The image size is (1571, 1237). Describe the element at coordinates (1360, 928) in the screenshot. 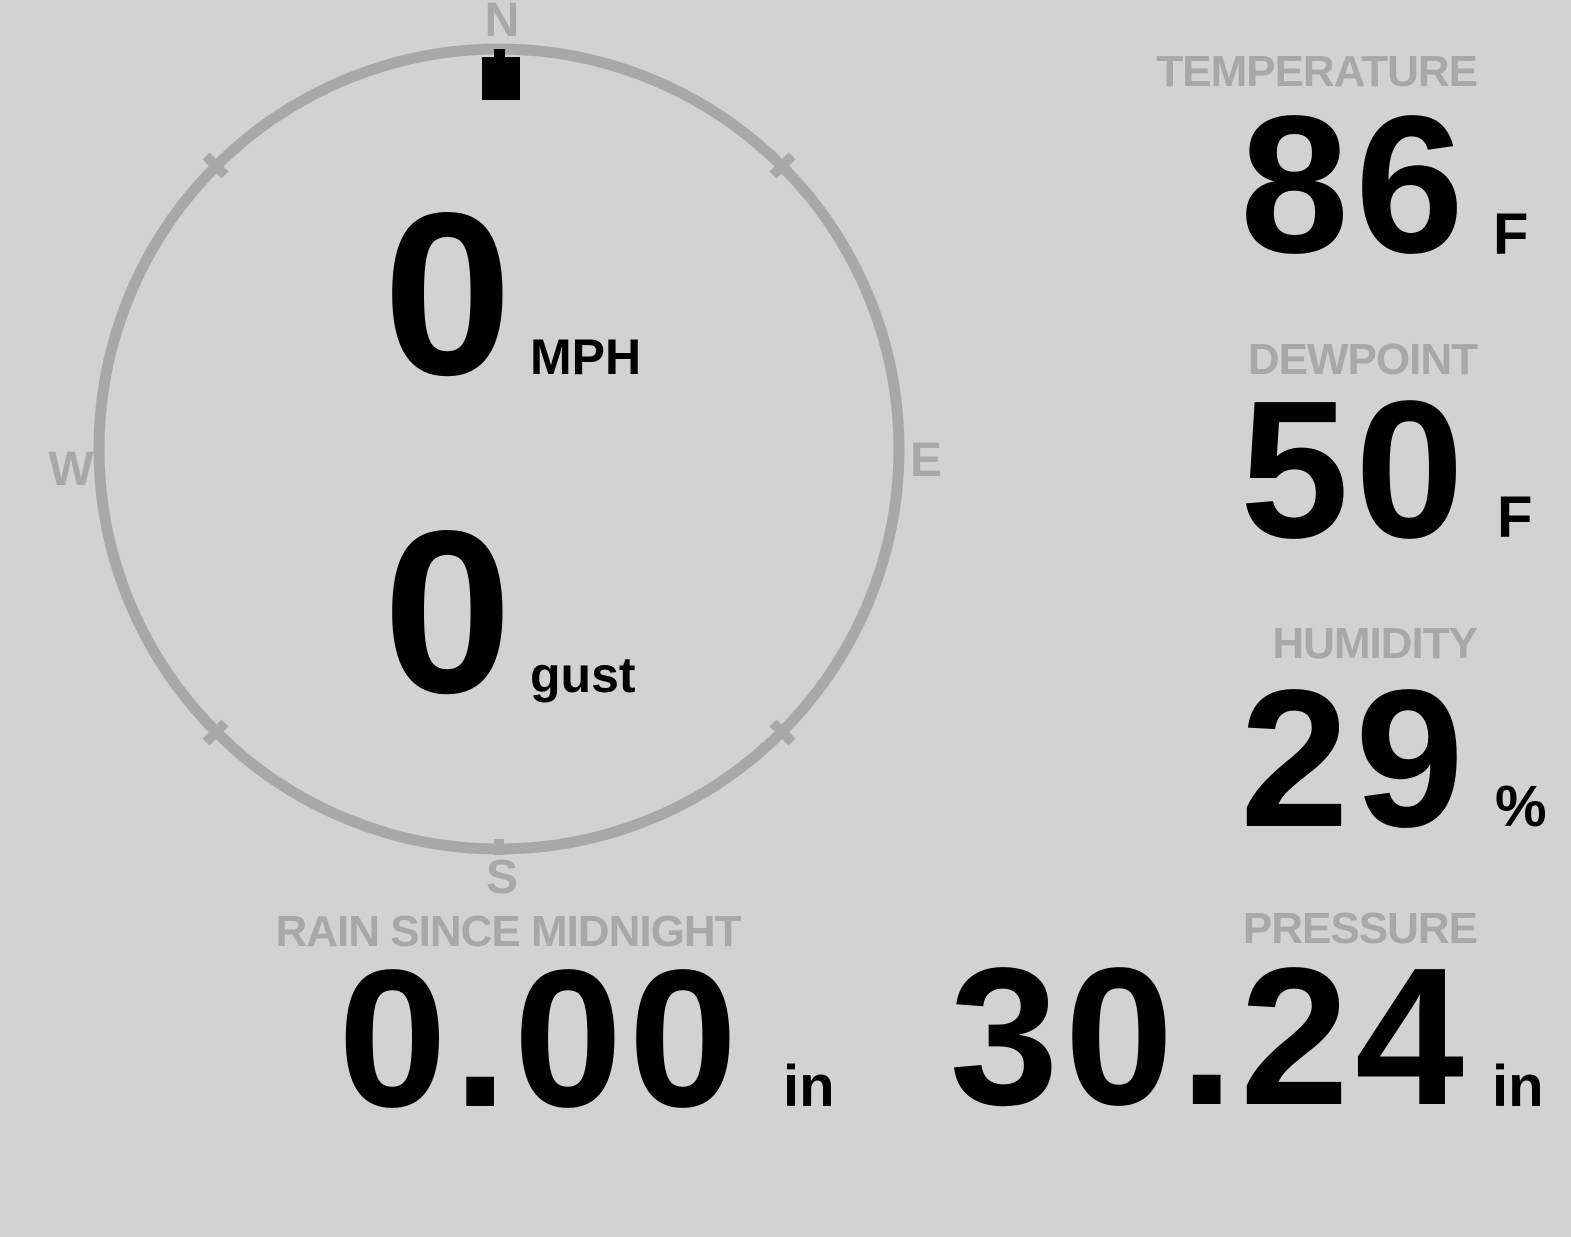

I see `pressure-label: PRESSURE` at that location.